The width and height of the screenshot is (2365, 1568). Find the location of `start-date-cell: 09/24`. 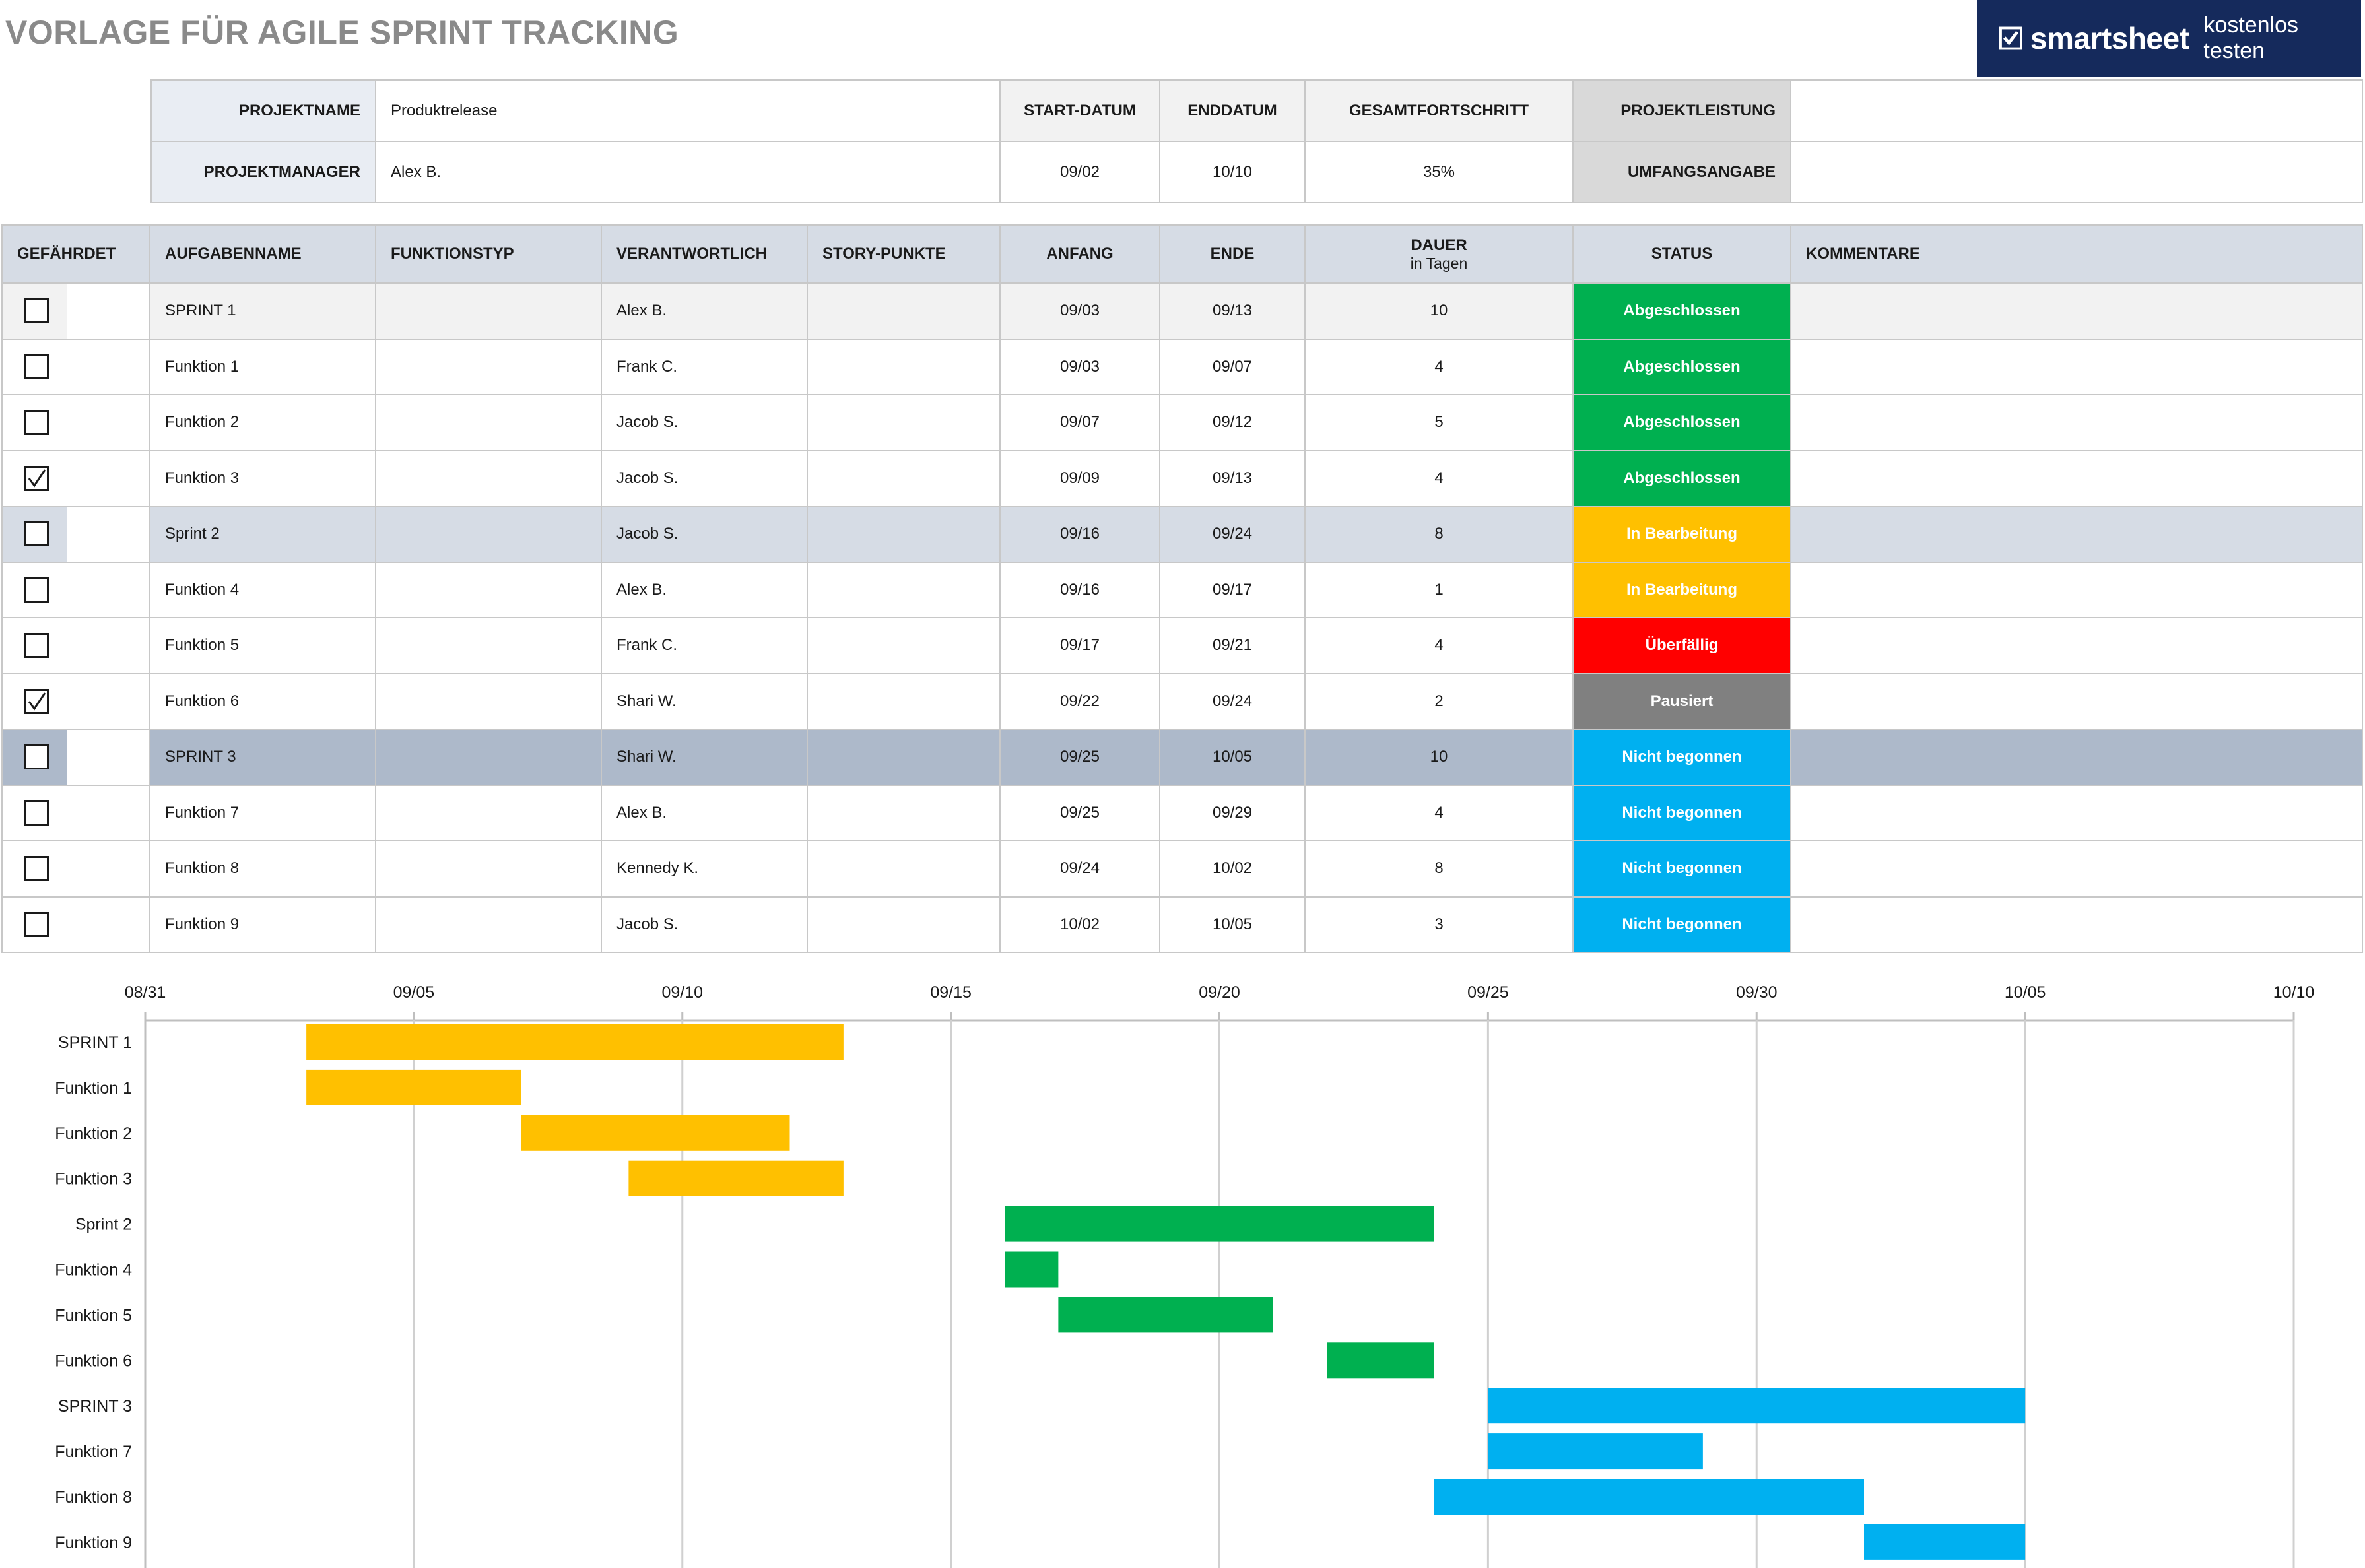

start-date-cell: 09/24 is located at coordinates (1079, 869).